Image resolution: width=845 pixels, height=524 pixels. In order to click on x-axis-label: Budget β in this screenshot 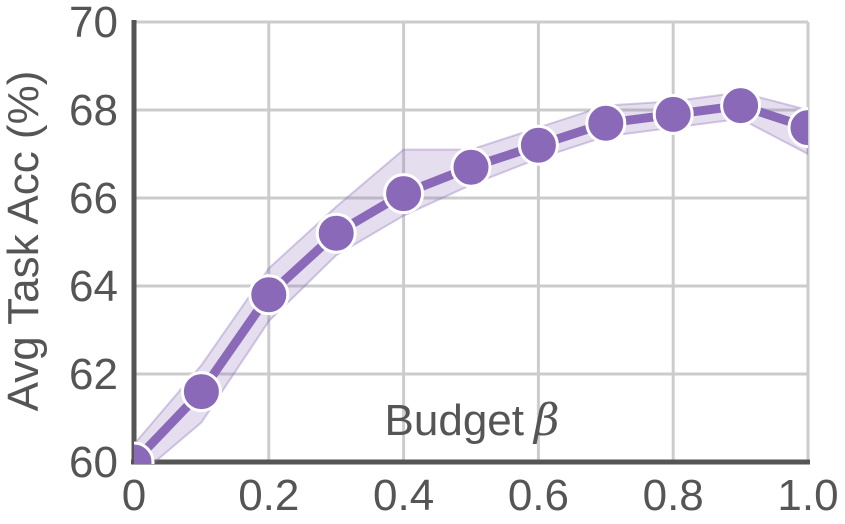, I will do `click(472, 420)`.